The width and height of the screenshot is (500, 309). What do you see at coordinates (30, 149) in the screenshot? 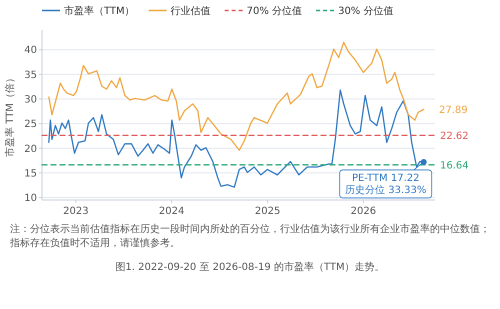
I see `y-tick-label: 20` at bounding box center [30, 149].